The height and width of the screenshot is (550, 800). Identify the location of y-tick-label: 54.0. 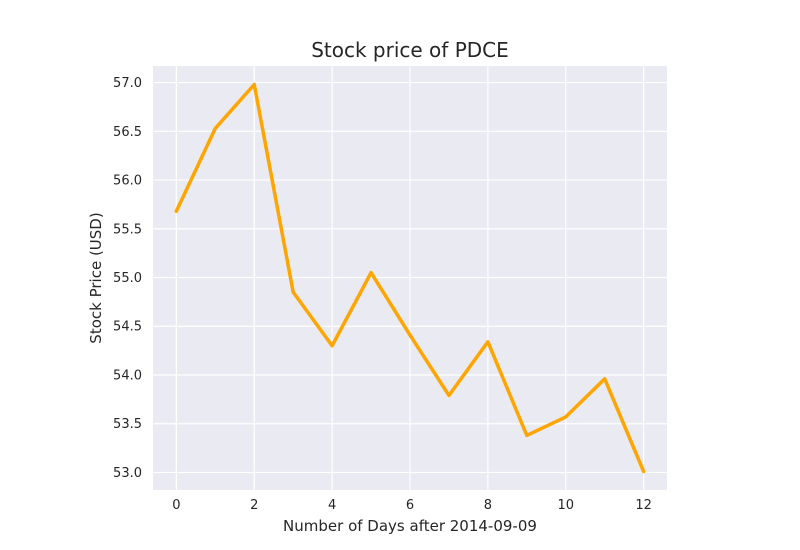
(127, 375).